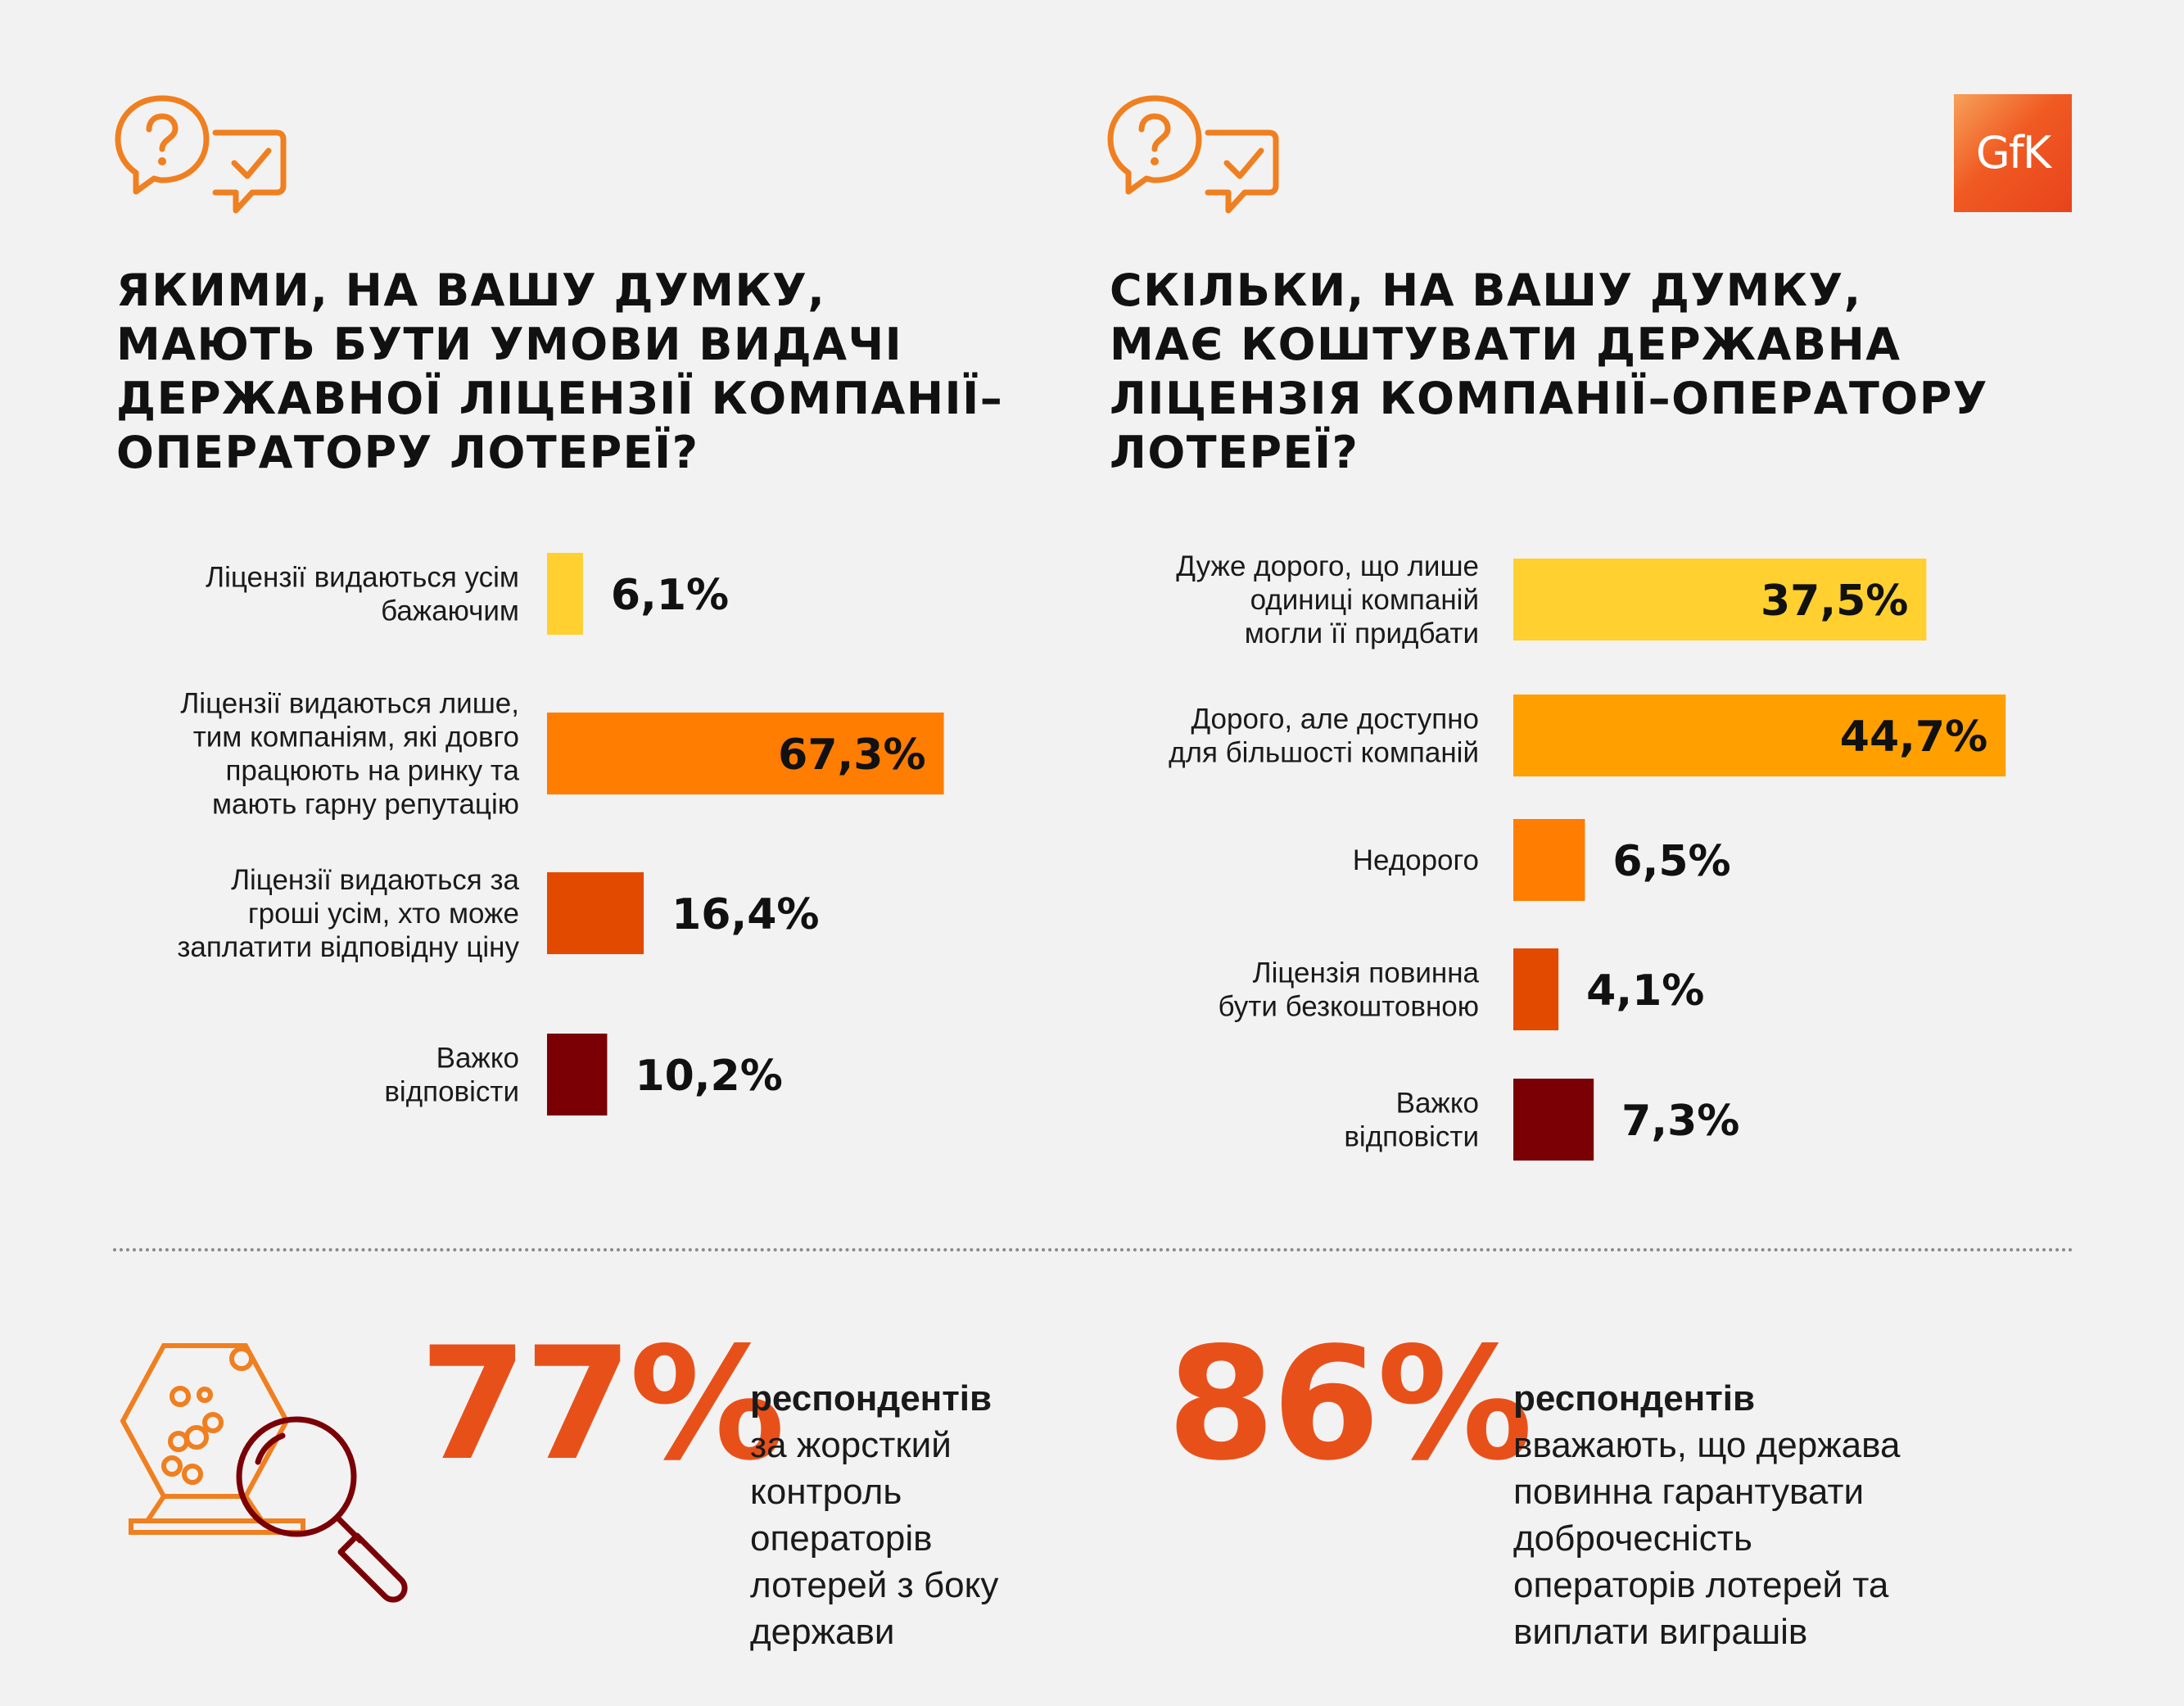 The image size is (2184, 1706). I want to click on value-label-0: 37,5%, so click(1835, 601).